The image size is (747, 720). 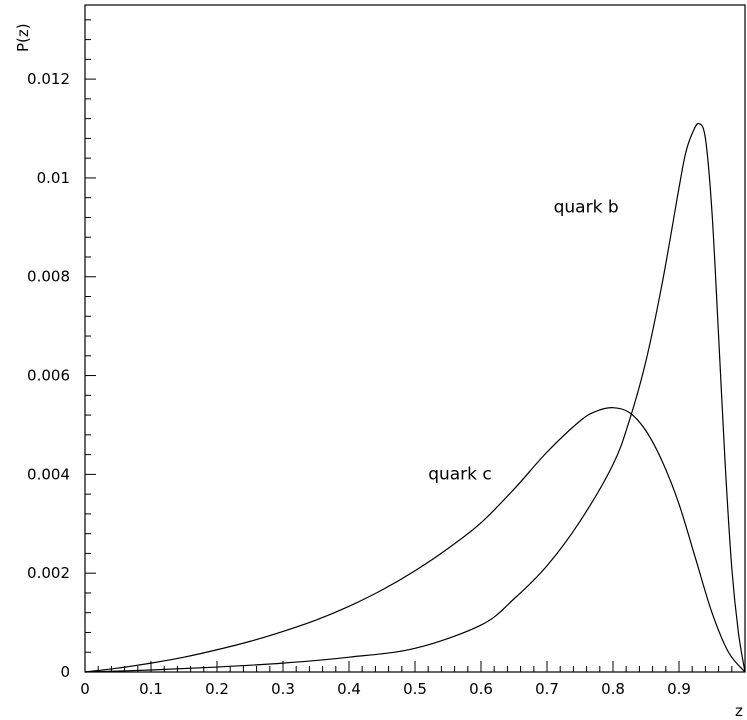 What do you see at coordinates (739, 711) in the screenshot?
I see `x-axis-title: z` at bounding box center [739, 711].